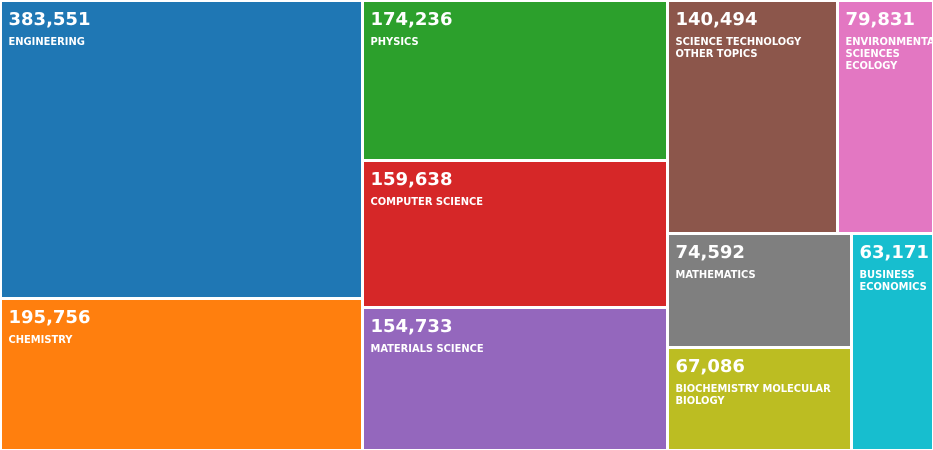  Describe the element at coordinates (892, 341) in the screenshot. I see `treemap-cell-business-economics: 63,171 BUSINESS ECONOMICS` at that location.